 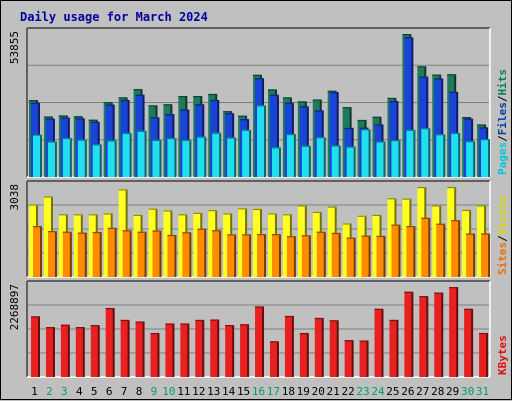 I want to click on x-tick-label: 26, so click(x=407, y=391).